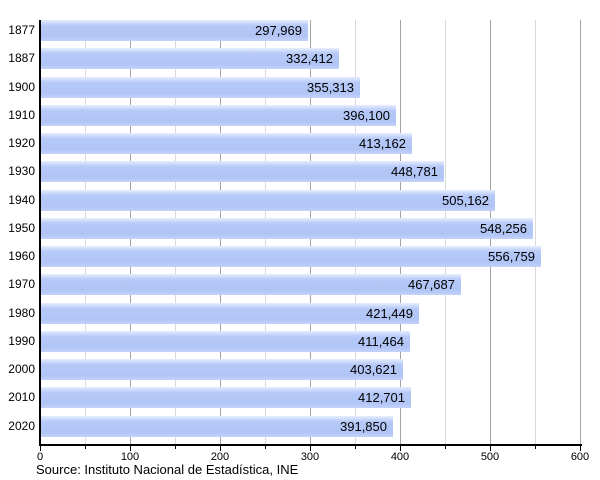  Describe the element at coordinates (414, 171) in the screenshot. I see `bar-value-label: 448,781` at that location.